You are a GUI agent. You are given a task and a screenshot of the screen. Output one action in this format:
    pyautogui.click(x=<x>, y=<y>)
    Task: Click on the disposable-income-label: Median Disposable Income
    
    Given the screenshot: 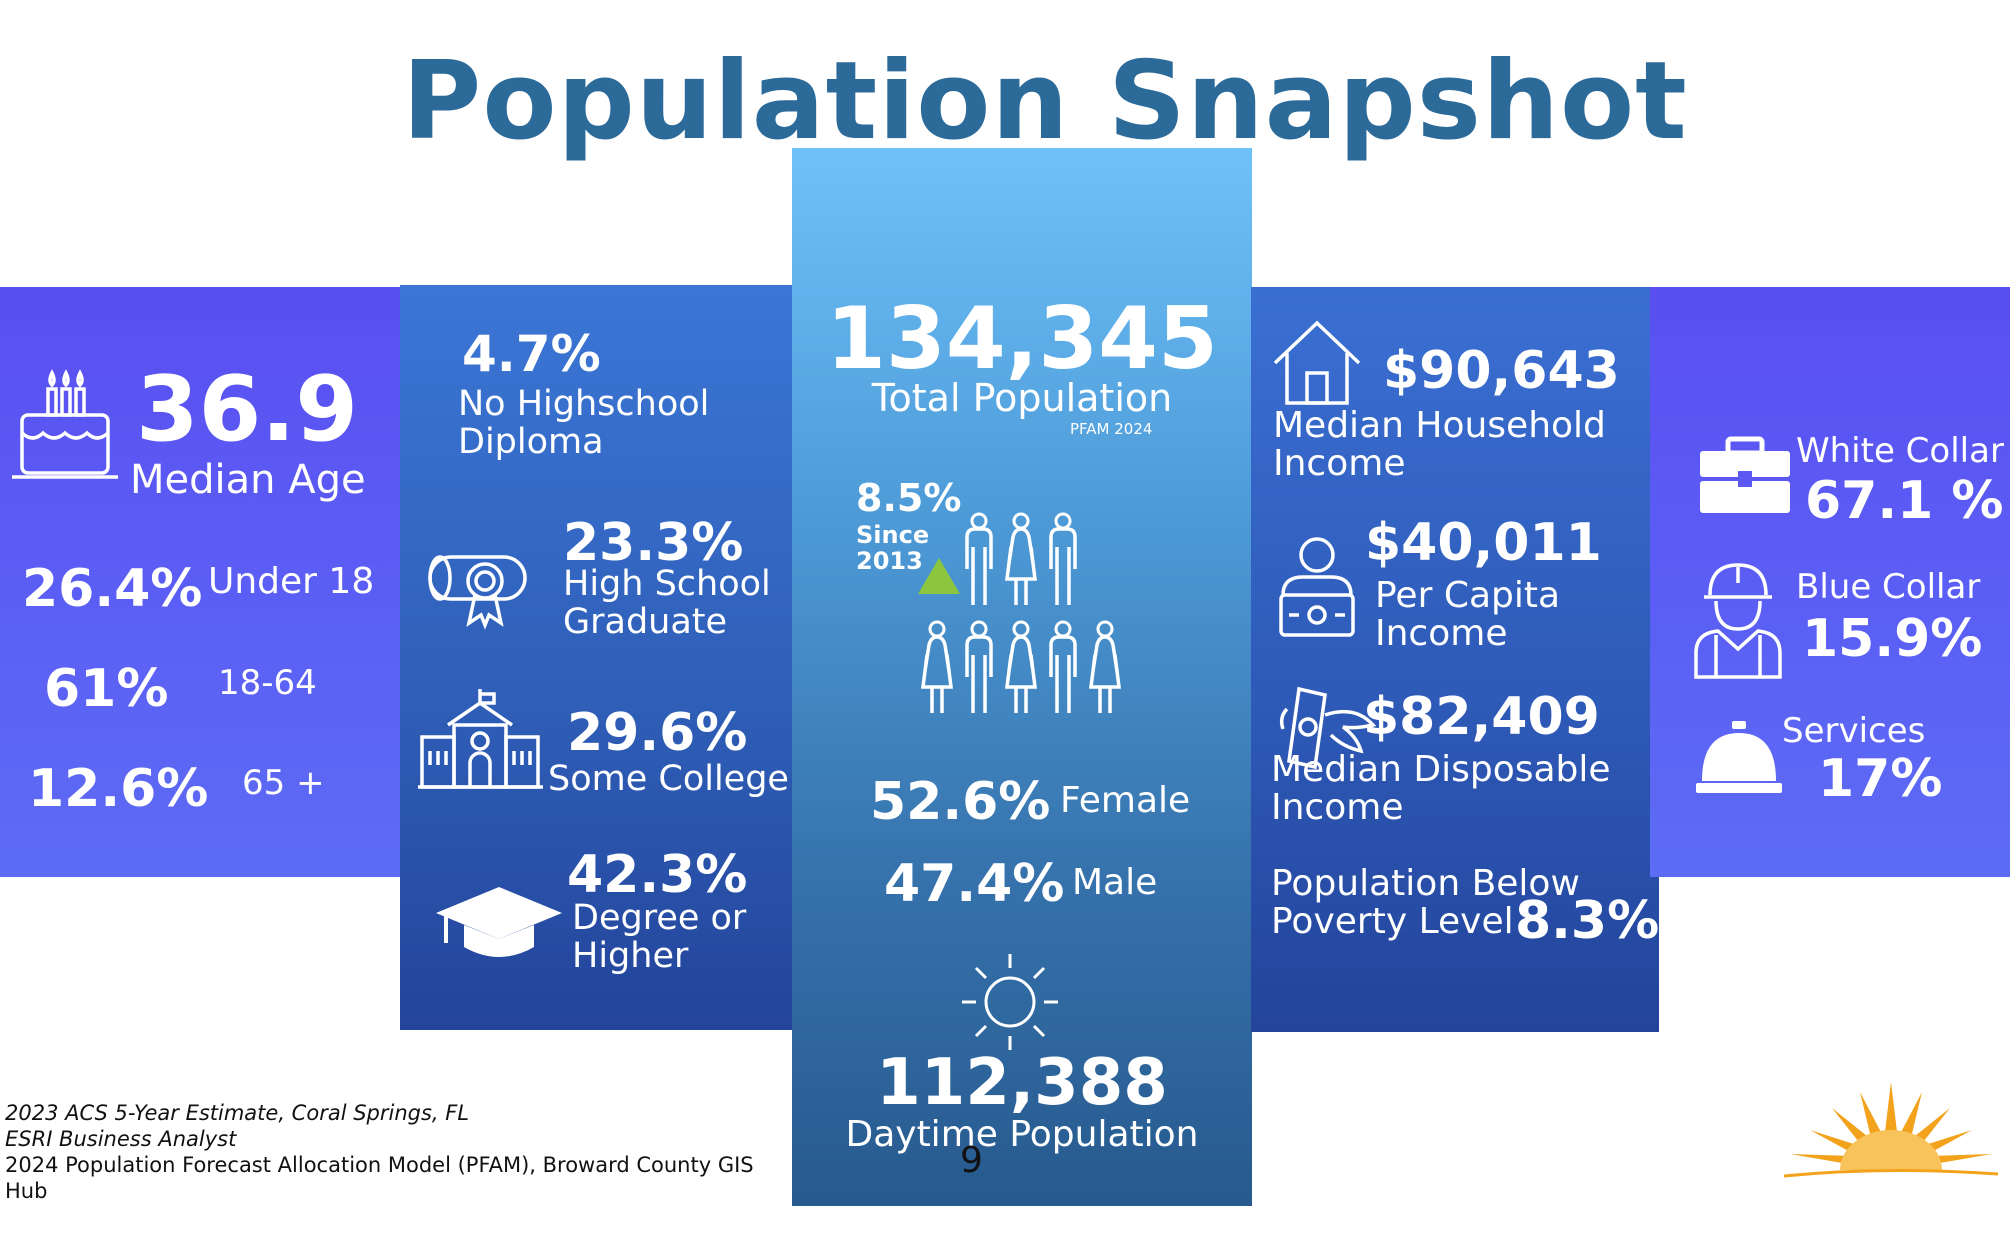 What is the action you would take?
    pyautogui.click(x=1441, y=789)
    